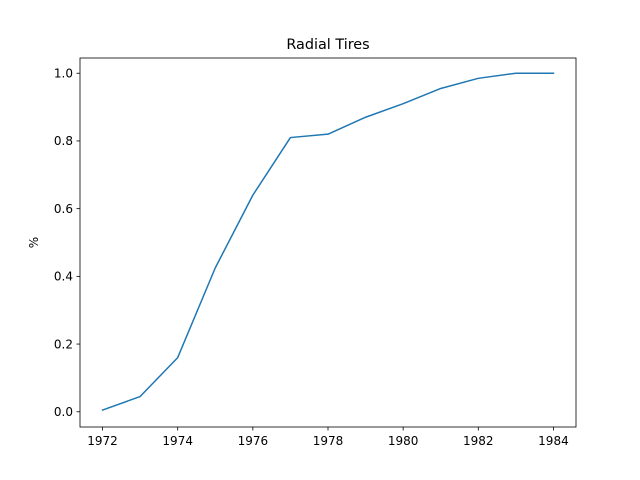 The image size is (640, 480). I want to click on x-tick-label: 1978, so click(328, 441).